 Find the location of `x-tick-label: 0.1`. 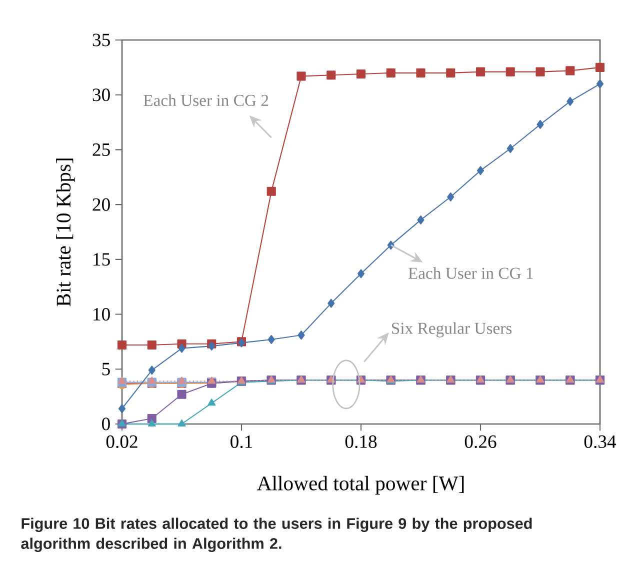

x-tick-label: 0.1 is located at coordinates (241, 441).